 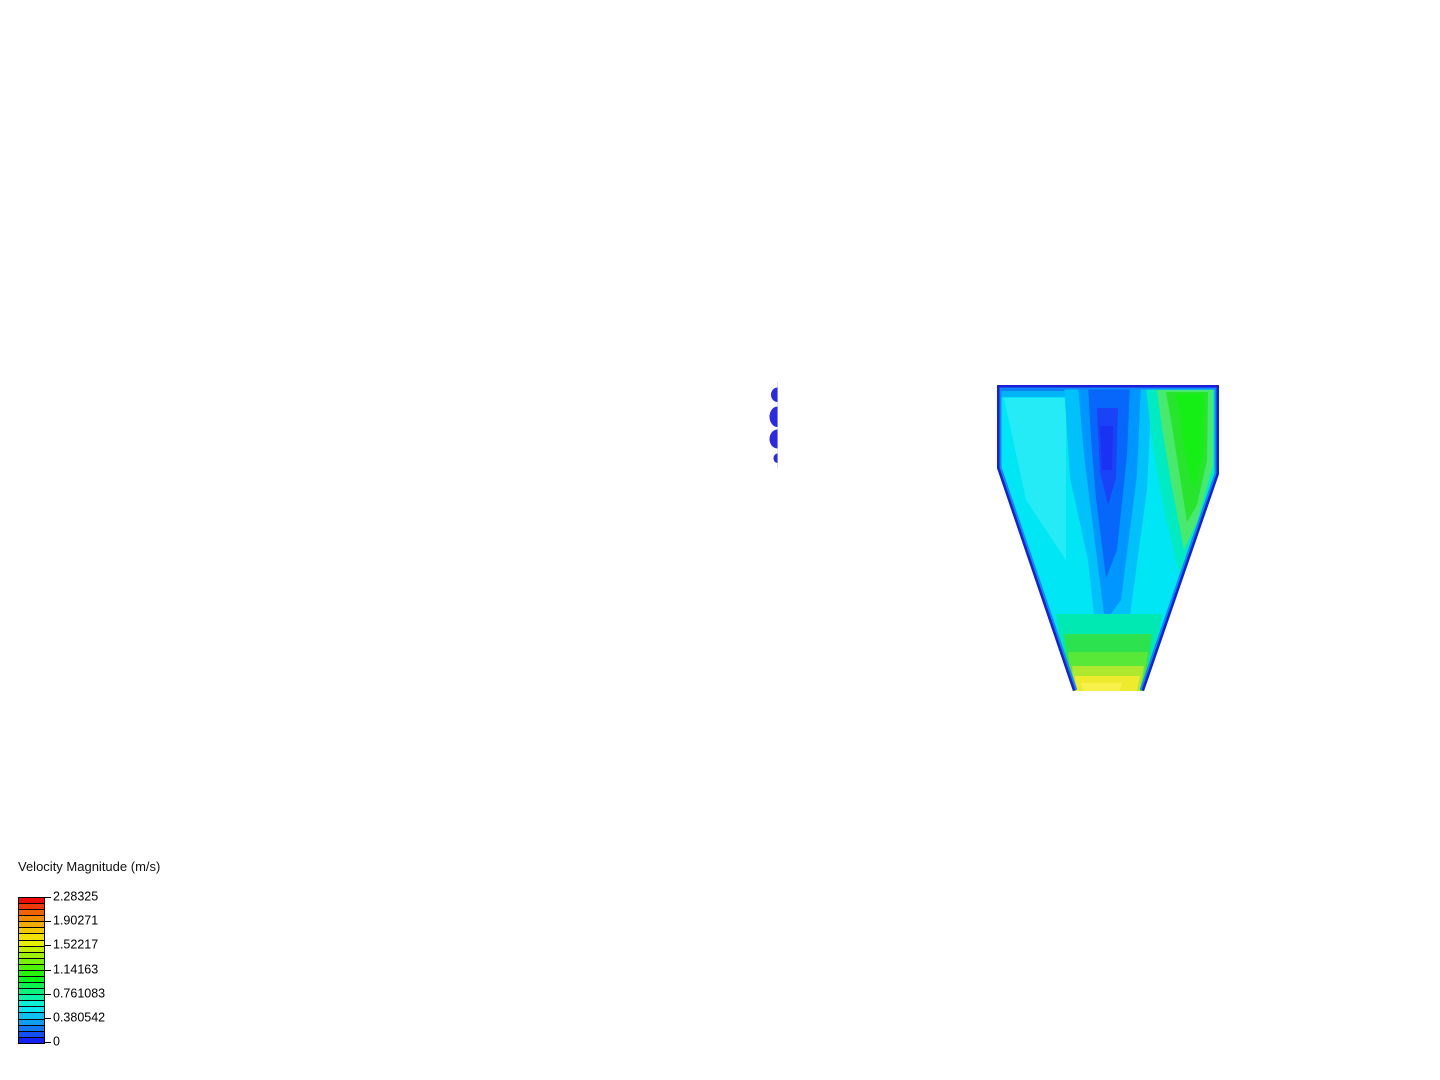 I want to click on velocity-contour-funnel, so click(x=1108, y=538).